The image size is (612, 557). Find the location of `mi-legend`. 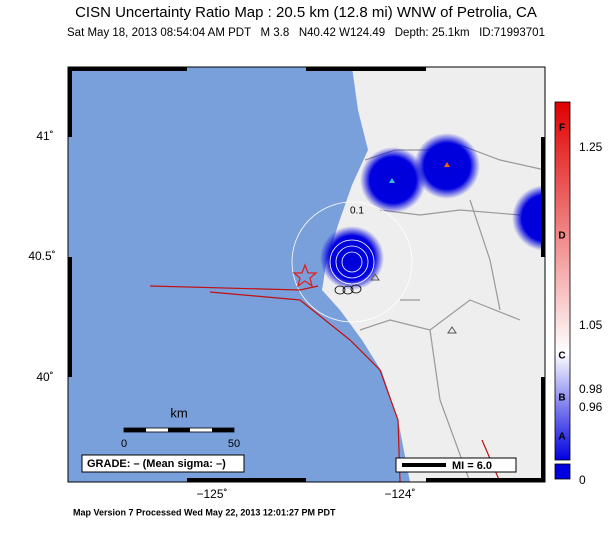

mi-legend is located at coordinates (456, 465).